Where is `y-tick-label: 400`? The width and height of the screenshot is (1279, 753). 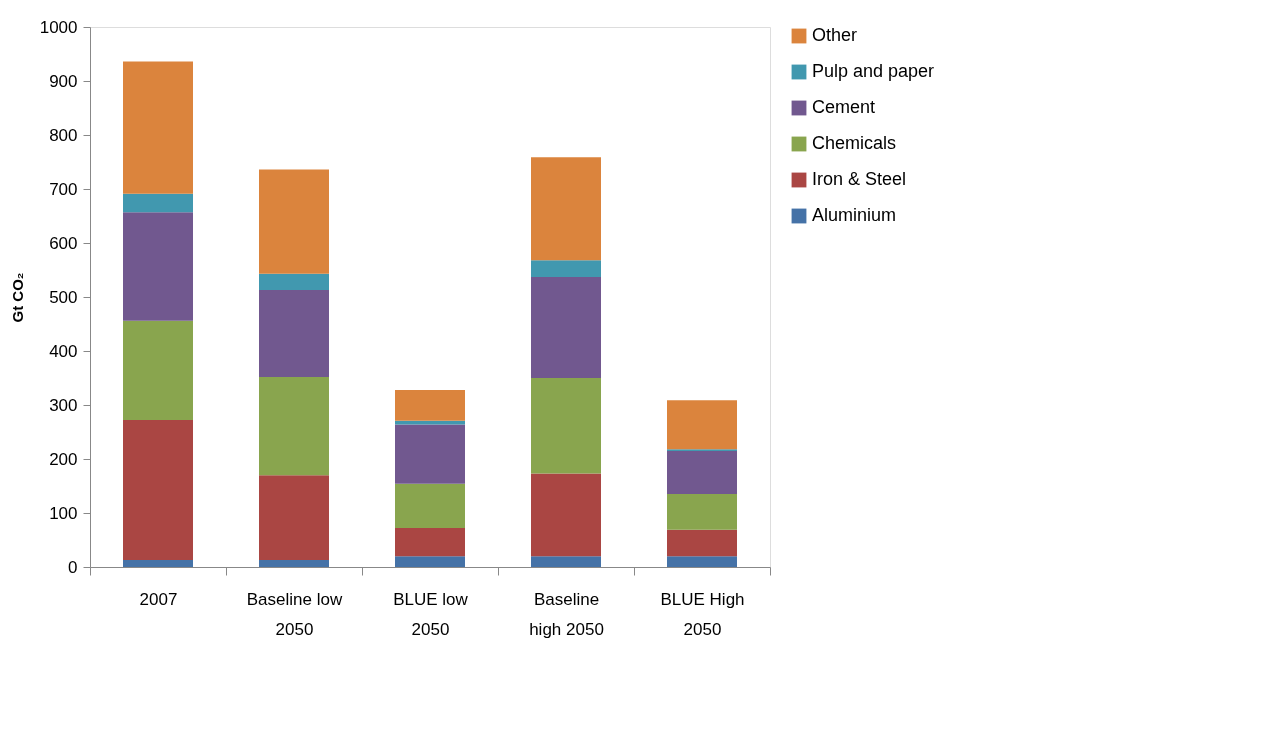 y-tick-label: 400 is located at coordinates (63, 351).